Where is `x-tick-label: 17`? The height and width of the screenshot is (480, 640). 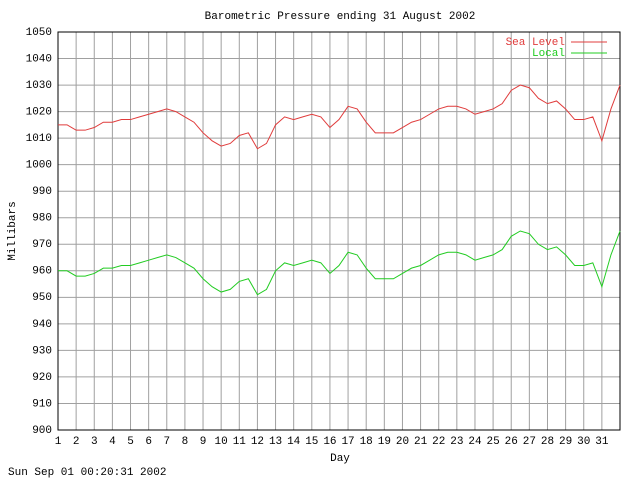 x-tick-label: 17 is located at coordinates (347, 442).